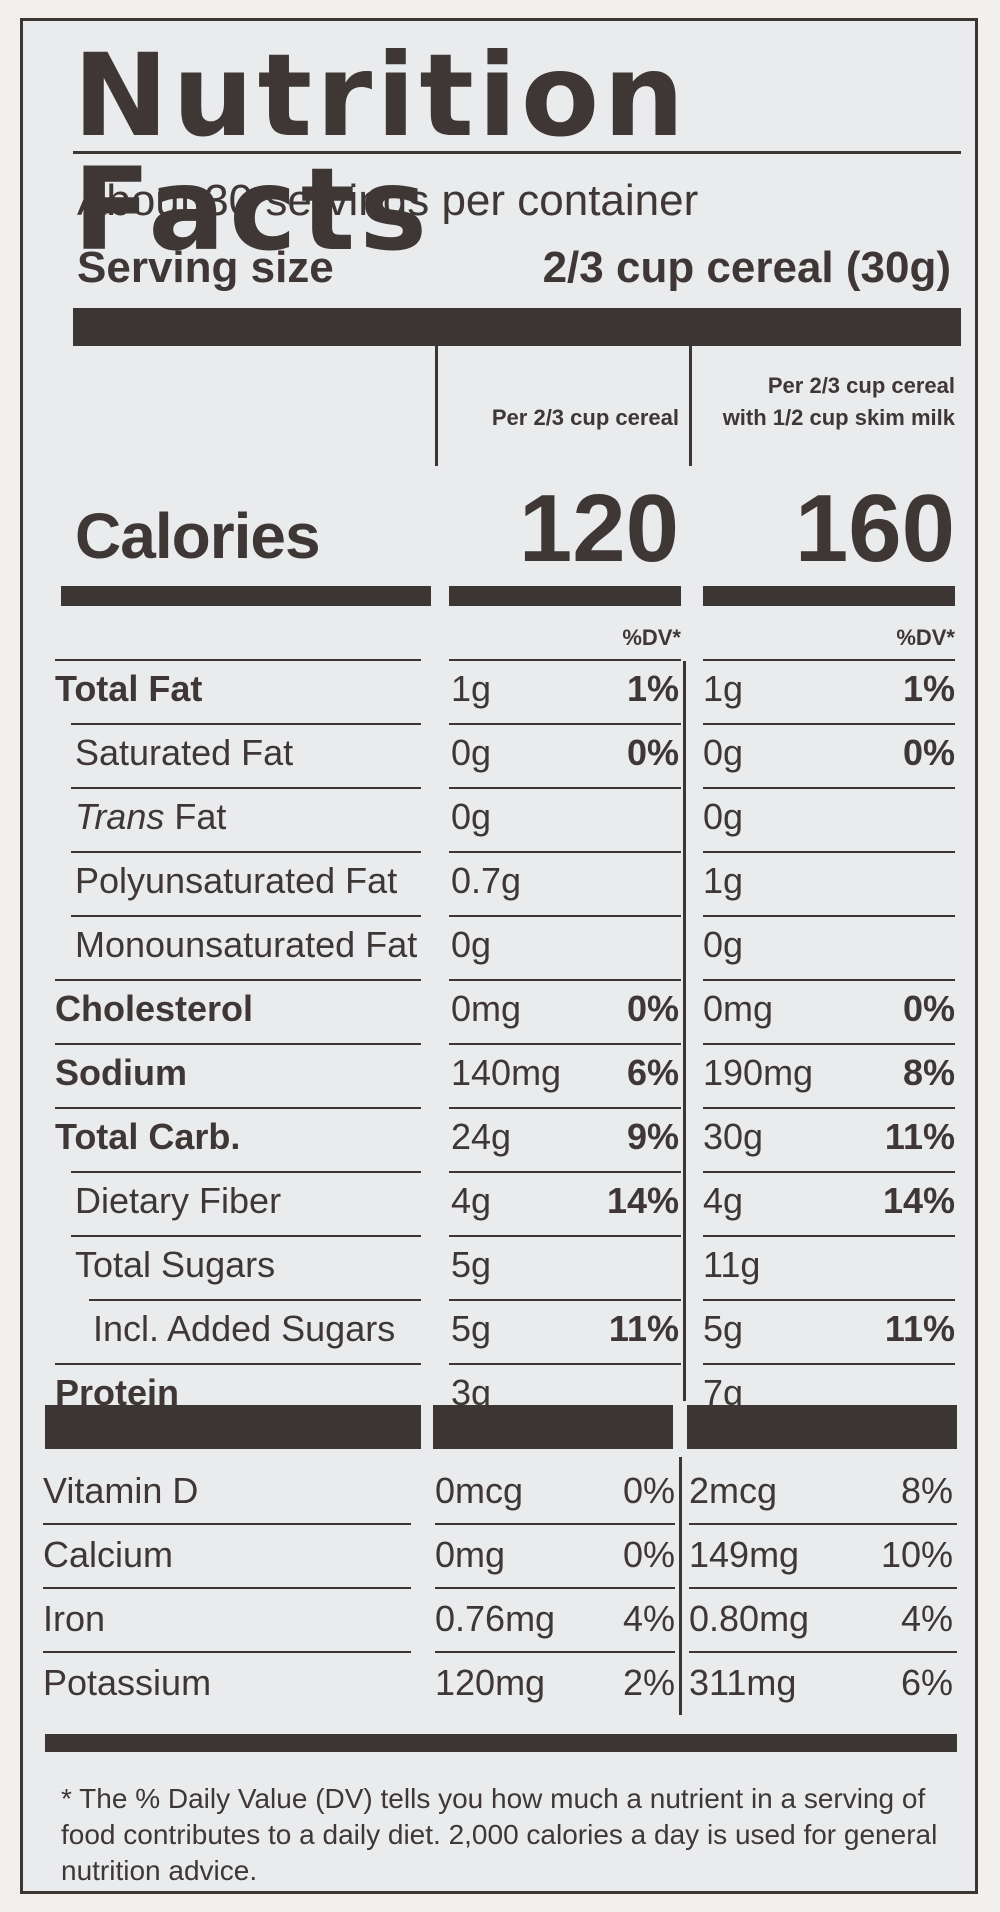 The image size is (1000, 1912). I want to click on nutrient-amount-milk: 11g, so click(732, 1264).